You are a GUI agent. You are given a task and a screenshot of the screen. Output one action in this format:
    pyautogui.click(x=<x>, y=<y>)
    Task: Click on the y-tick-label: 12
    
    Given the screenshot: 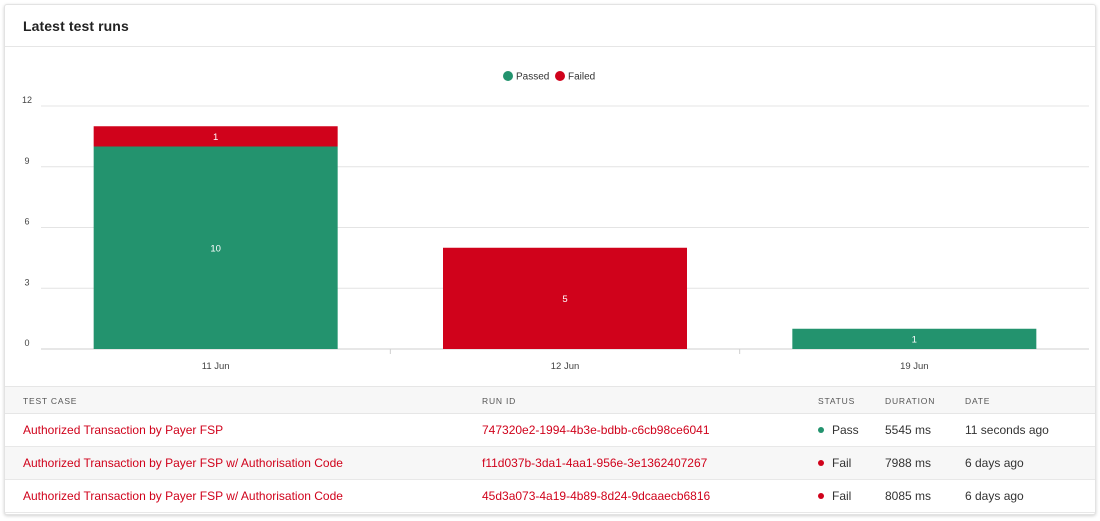 What is the action you would take?
    pyautogui.click(x=27, y=100)
    